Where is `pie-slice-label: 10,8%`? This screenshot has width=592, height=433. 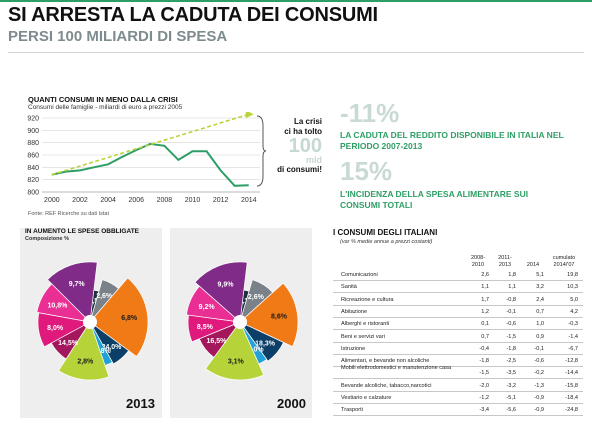
pie-slice-label: 10,8% is located at coordinates (57, 306).